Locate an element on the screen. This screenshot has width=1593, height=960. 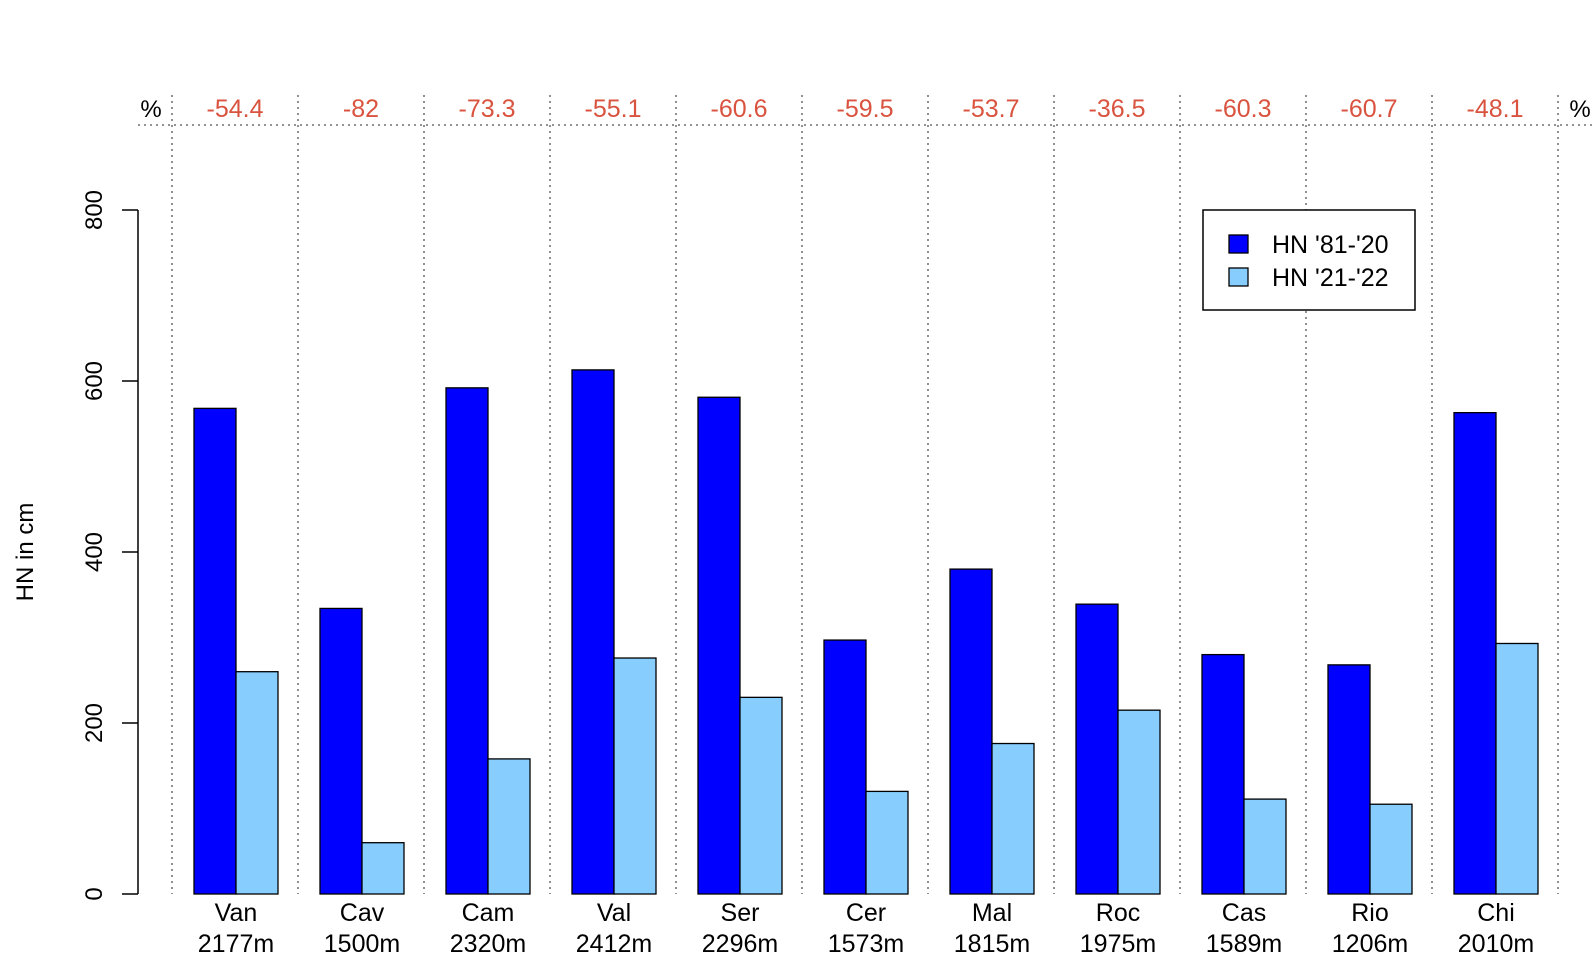
x-label-ser: Ser is located at coordinates (740, 913).